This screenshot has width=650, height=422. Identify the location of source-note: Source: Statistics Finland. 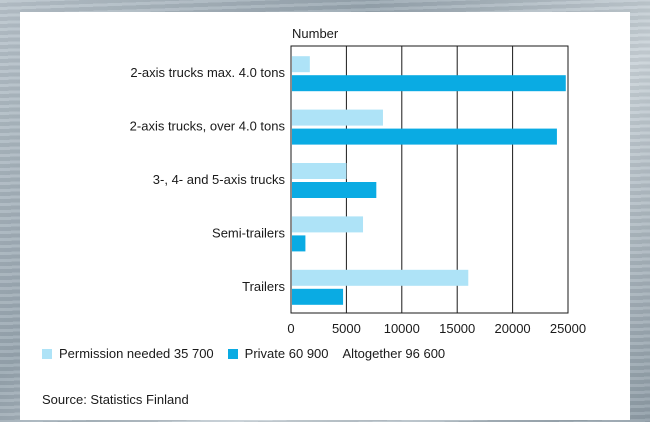
(115, 399).